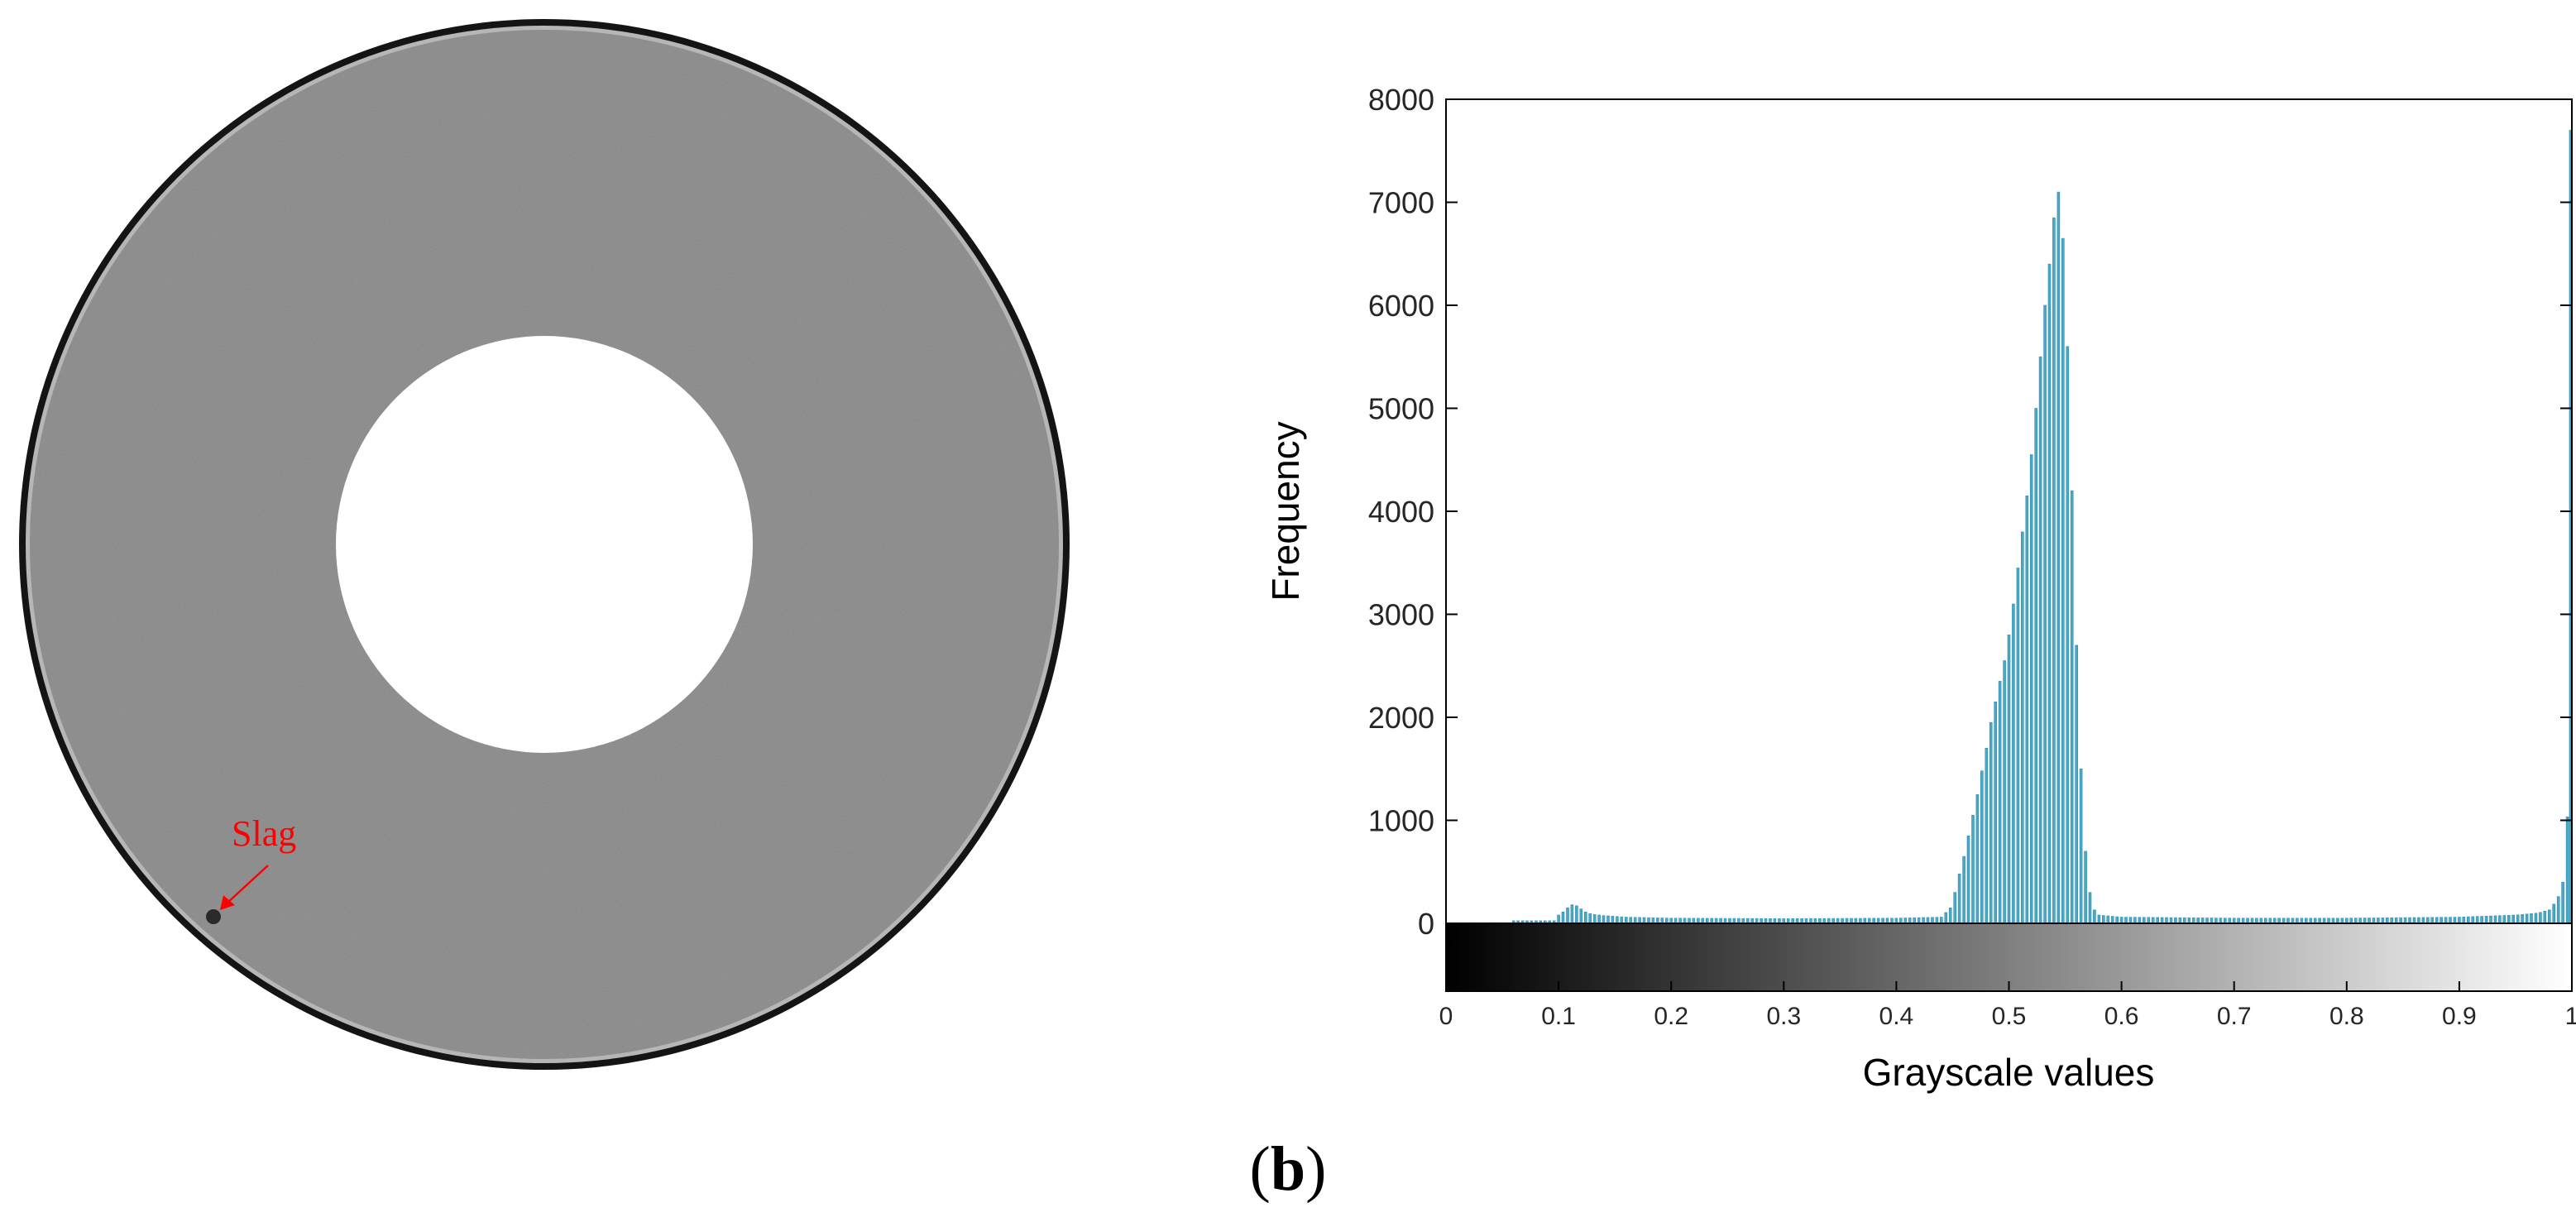  I want to click on x-tick-label: 0.1, so click(1558, 1017).